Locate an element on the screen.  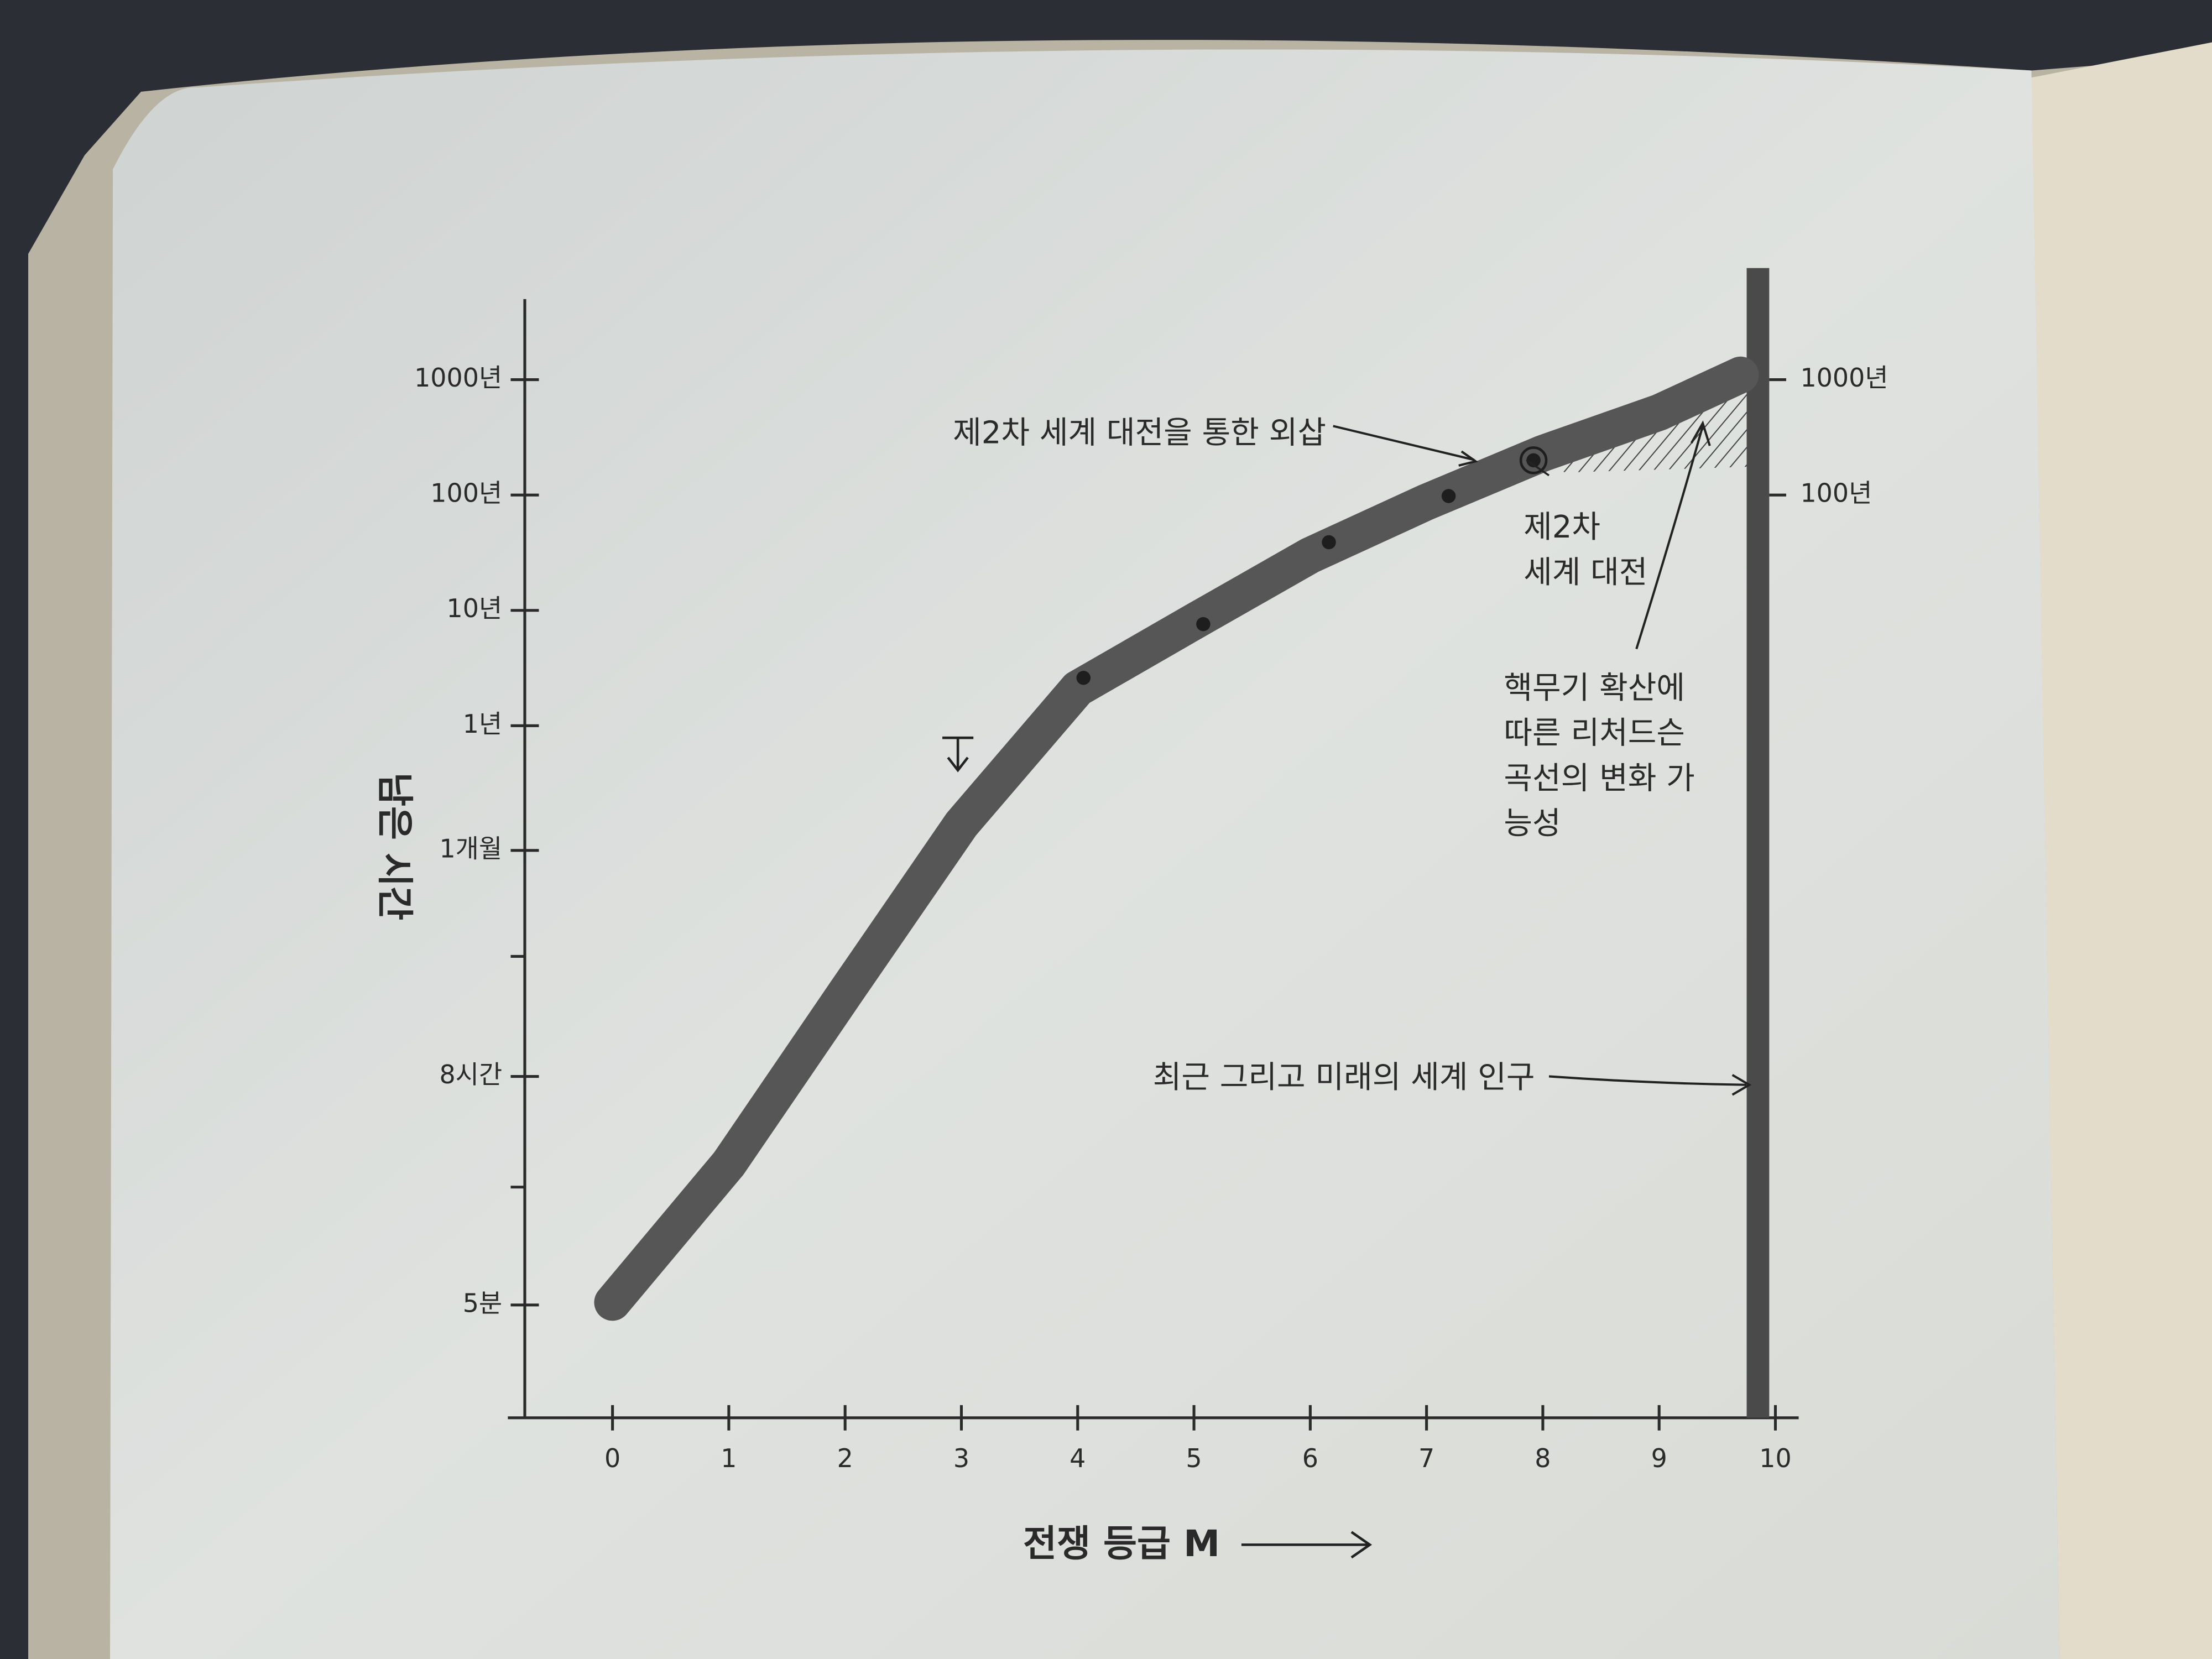
x-tick-label: 6 is located at coordinates (1310, 1458).